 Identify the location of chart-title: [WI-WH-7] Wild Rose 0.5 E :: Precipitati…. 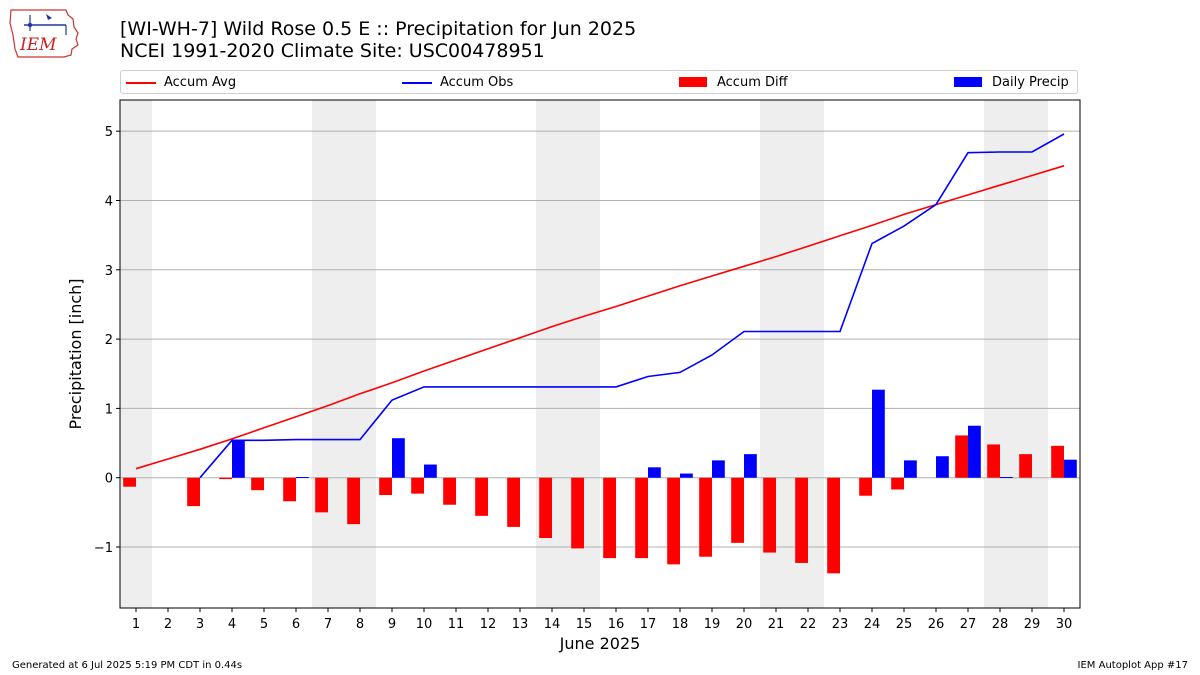
(378, 29).